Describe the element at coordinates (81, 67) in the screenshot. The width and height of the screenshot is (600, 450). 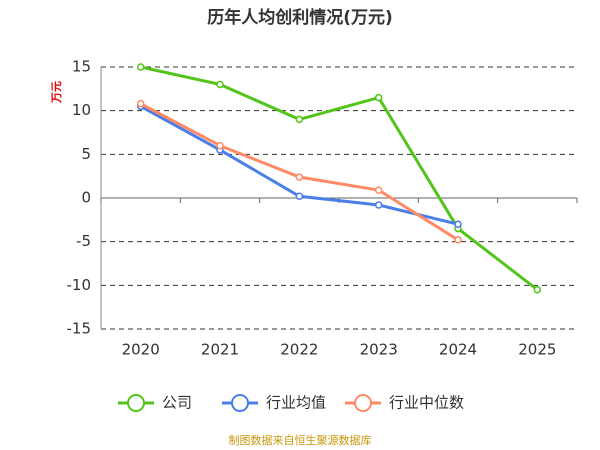
I see `y-tick-label: 15` at that location.